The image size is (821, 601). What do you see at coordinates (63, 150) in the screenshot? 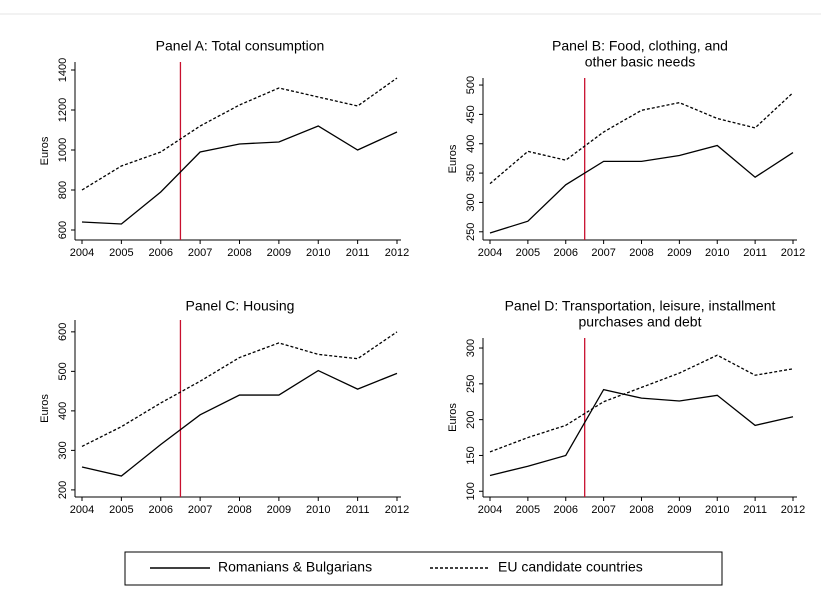
I see `y-tick-label: 1000` at bounding box center [63, 150].